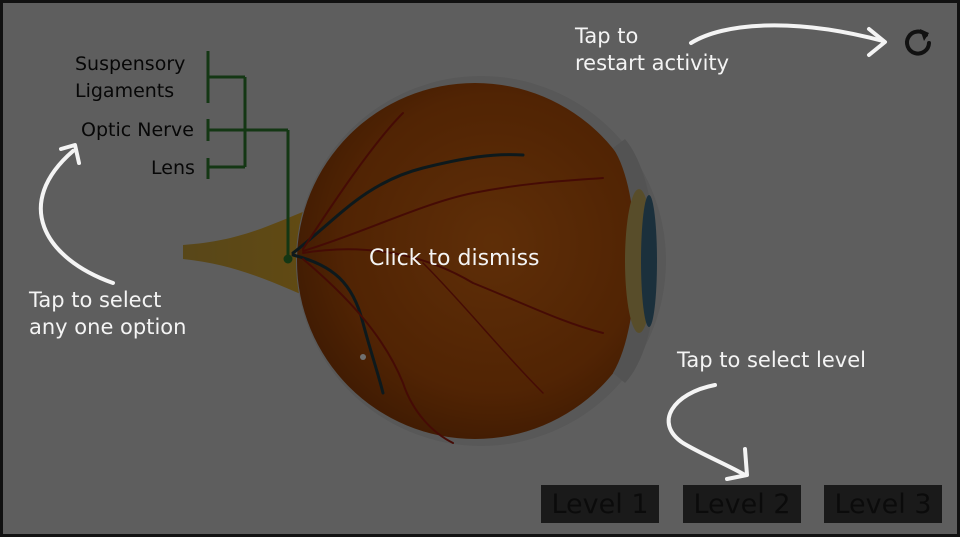  I want to click on hint-options-text: Tap to select any one option, so click(108, 313).